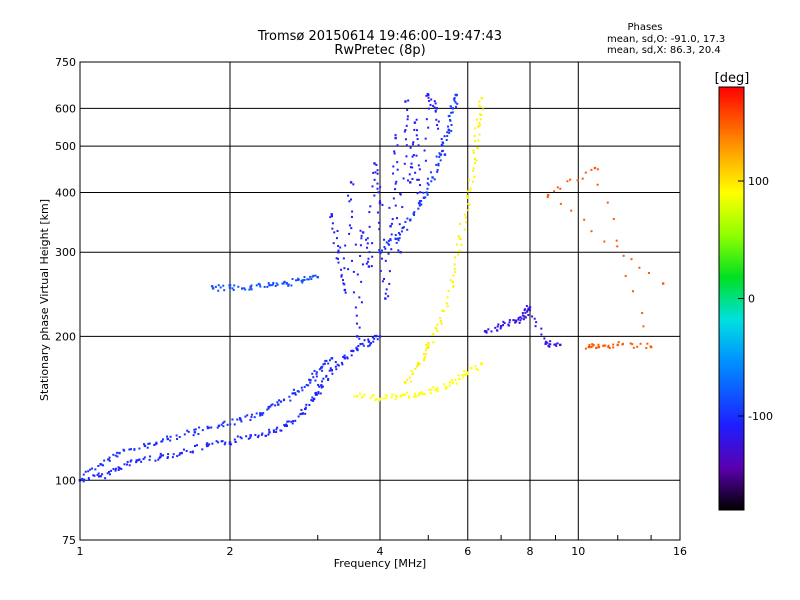 This screenshot has width=800, height=600. What do you see at coordinates (80, 551) in the screenshot?
I see `x-tick-label: 1` at bounding box center [80, 551].